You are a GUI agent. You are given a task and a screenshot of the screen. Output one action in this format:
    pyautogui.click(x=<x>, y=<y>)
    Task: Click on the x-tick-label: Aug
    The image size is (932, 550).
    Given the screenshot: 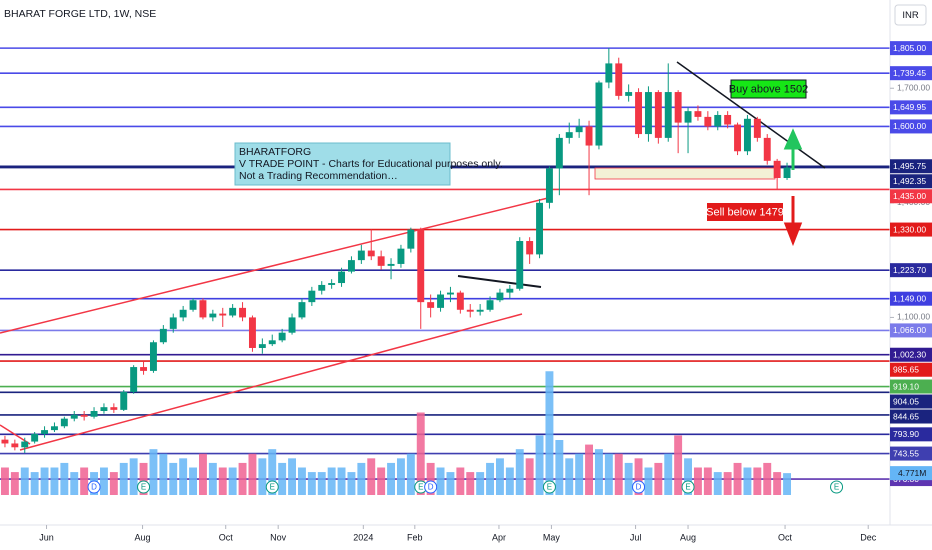 What is the action you would take?
    pyautogui.click(x=143, y=537)
    